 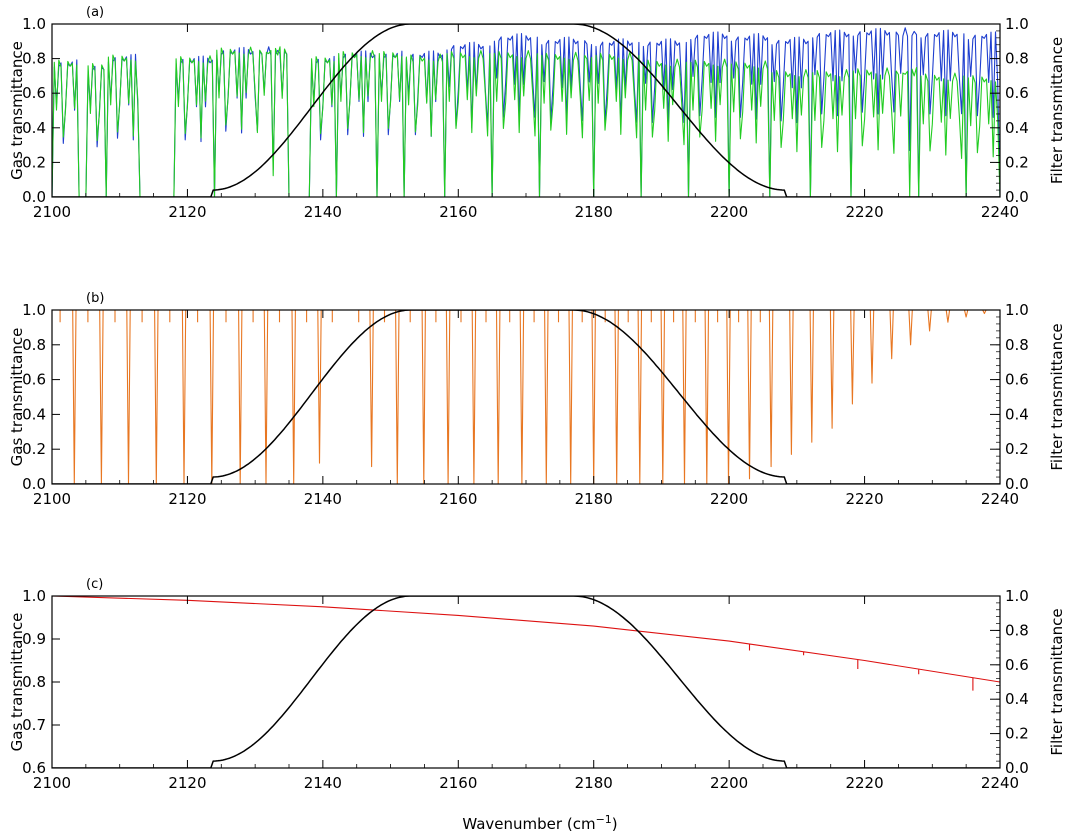 What do you see at coordinates (34, 725) in the screenshot?
I see `y-tick-label: 0.7` at bounding box center [34, 725].